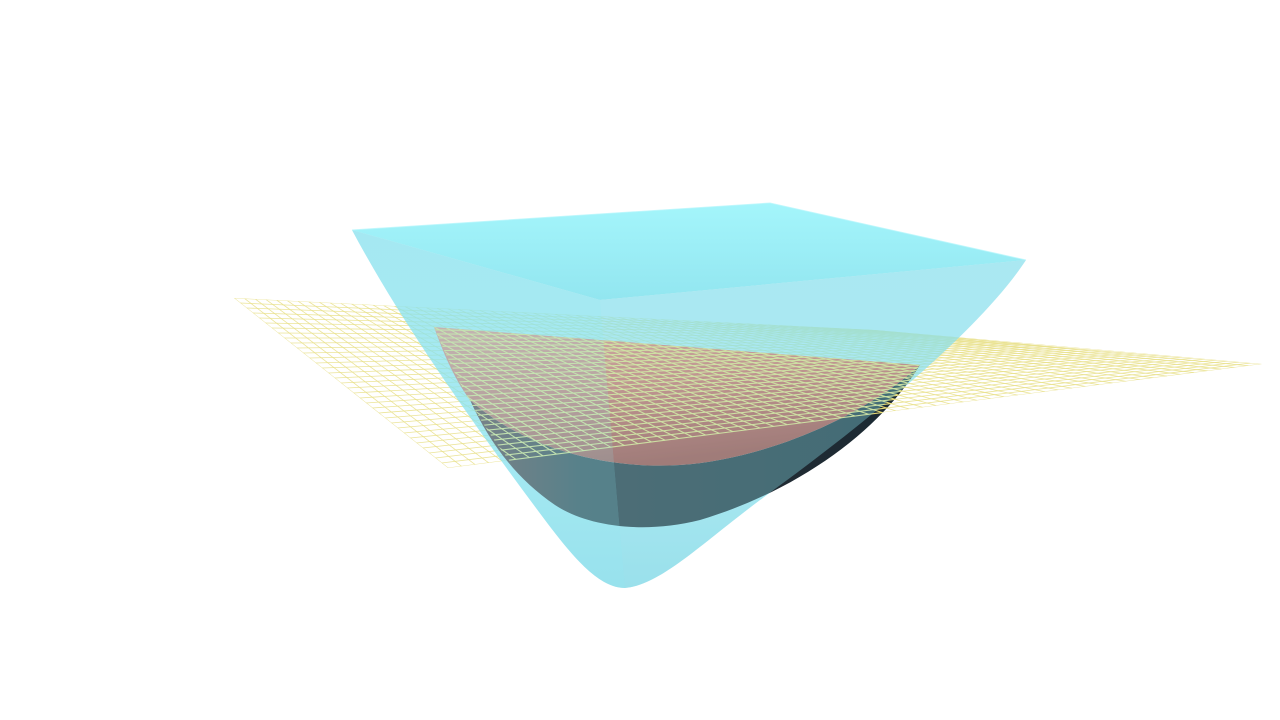 This screenshot has width=1280, height=720. I want to click on lower-surface, so click(677, 427).